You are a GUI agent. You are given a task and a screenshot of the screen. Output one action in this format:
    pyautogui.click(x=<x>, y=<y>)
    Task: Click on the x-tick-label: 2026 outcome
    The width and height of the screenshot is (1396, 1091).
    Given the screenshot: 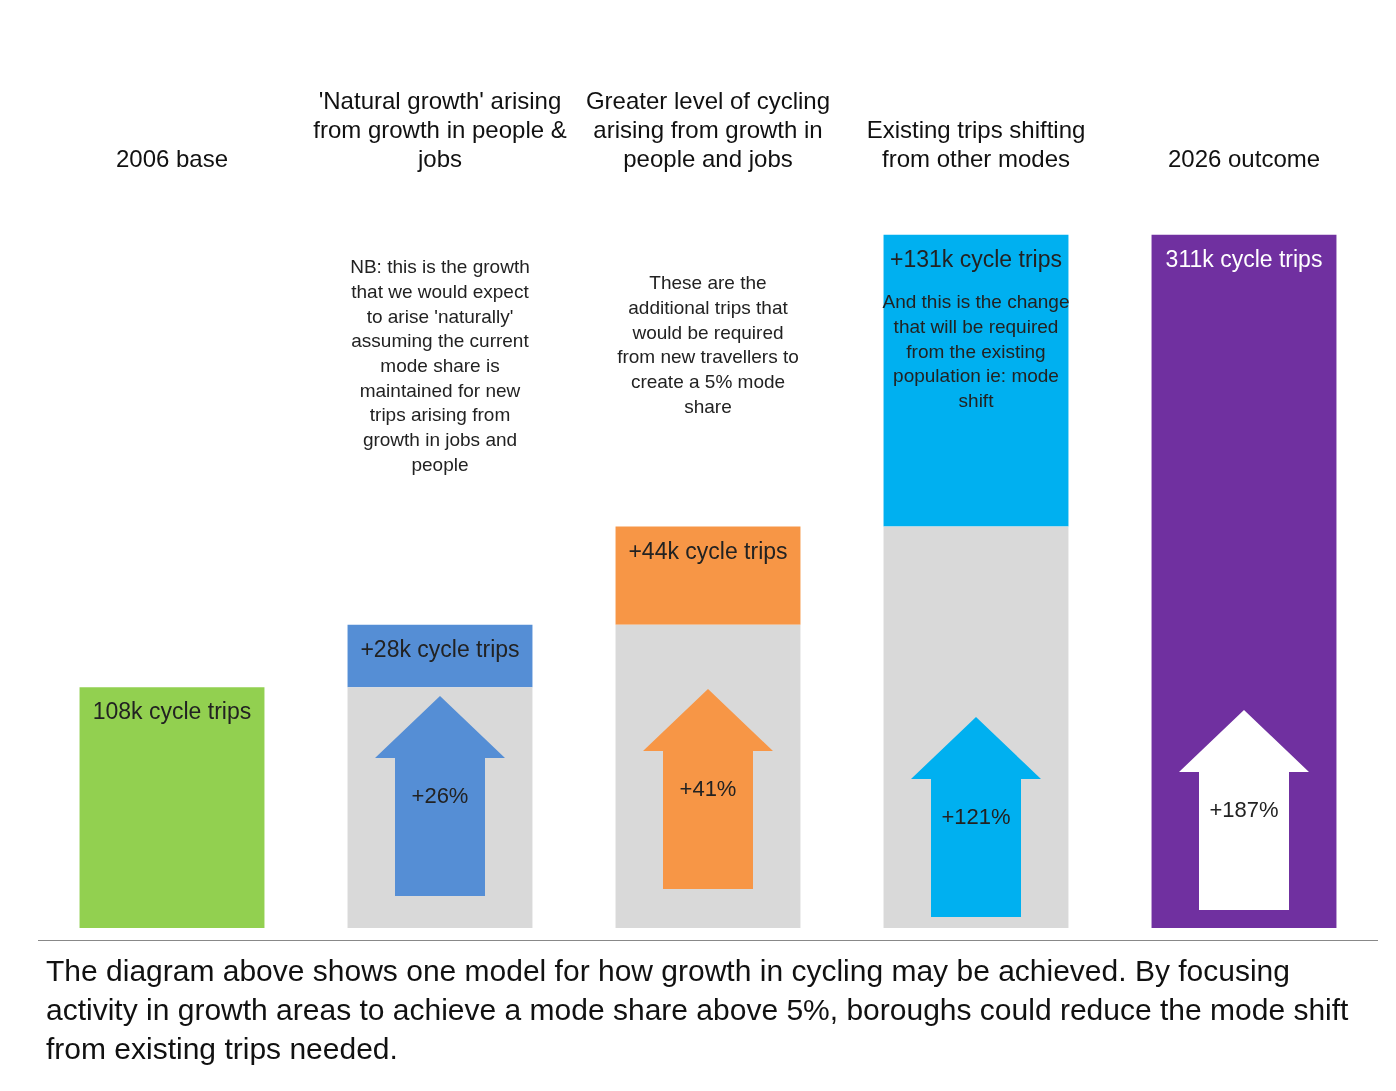 What is the action you would take?
    pyautogui.click(x=1244, y=158)
    